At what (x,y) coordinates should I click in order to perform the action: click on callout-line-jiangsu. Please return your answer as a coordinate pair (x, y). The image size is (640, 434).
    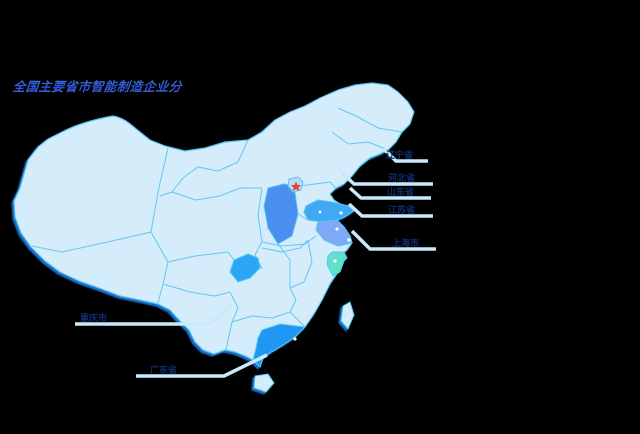
    Looking at the image, I should click on (390, 210).